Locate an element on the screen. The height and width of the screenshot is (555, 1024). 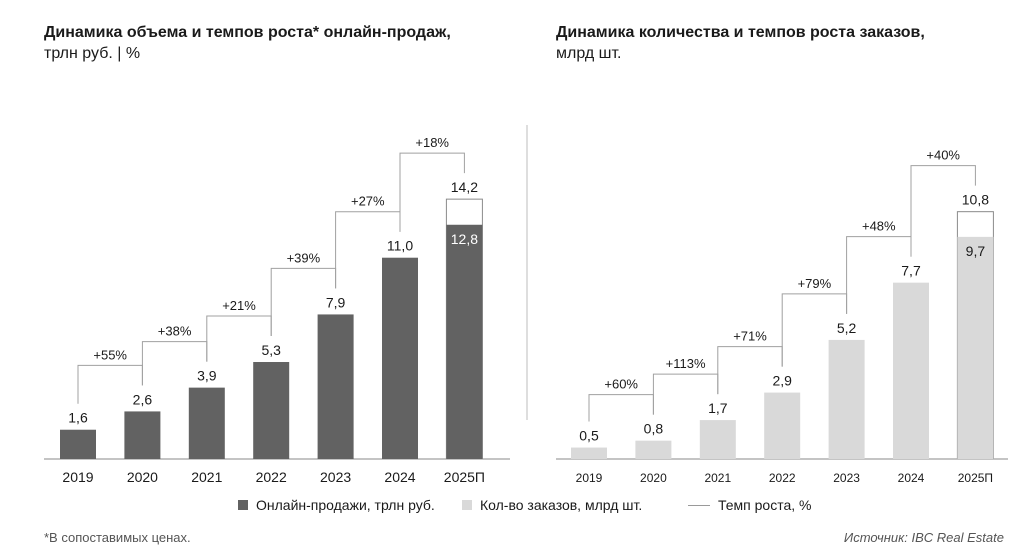
growth-label: +40% is located at coordinates (943, 155).